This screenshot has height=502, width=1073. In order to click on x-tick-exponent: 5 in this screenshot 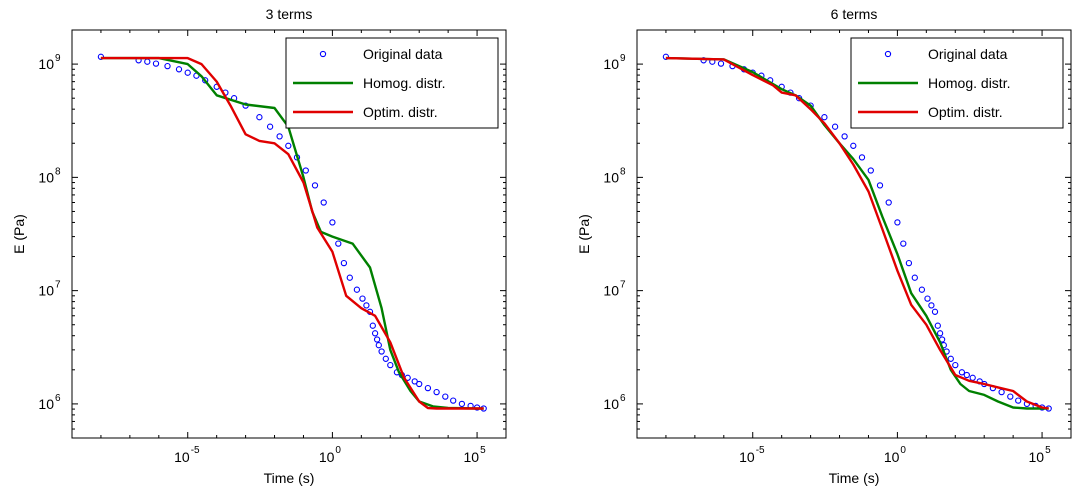, I will do `click(1048, 450)`.